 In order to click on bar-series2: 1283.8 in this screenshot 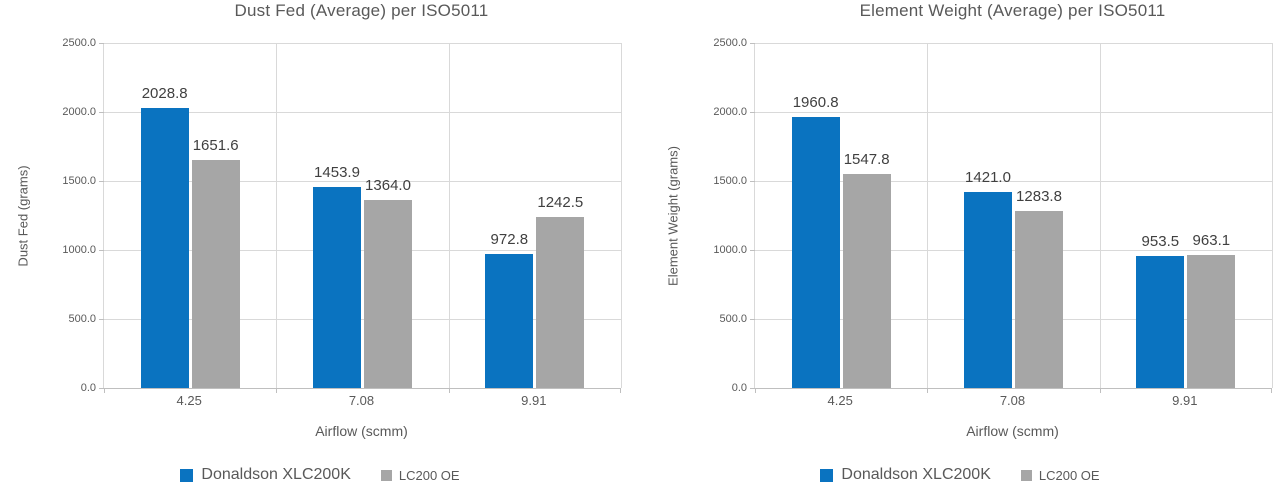, I will do `click(1038, 288)`.